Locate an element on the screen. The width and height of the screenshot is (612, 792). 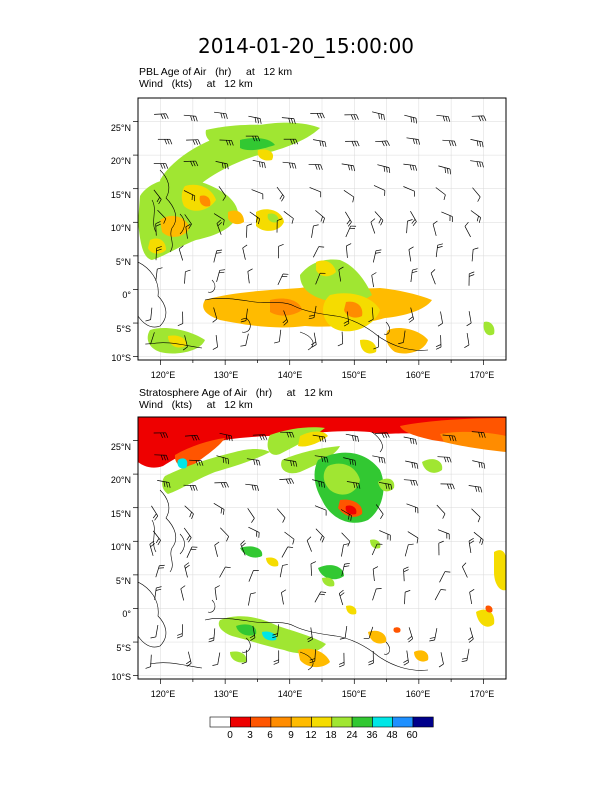
colorbar: 0 3 6 9 12 18 24 36 48 60 is located at coordinates (321, 728).